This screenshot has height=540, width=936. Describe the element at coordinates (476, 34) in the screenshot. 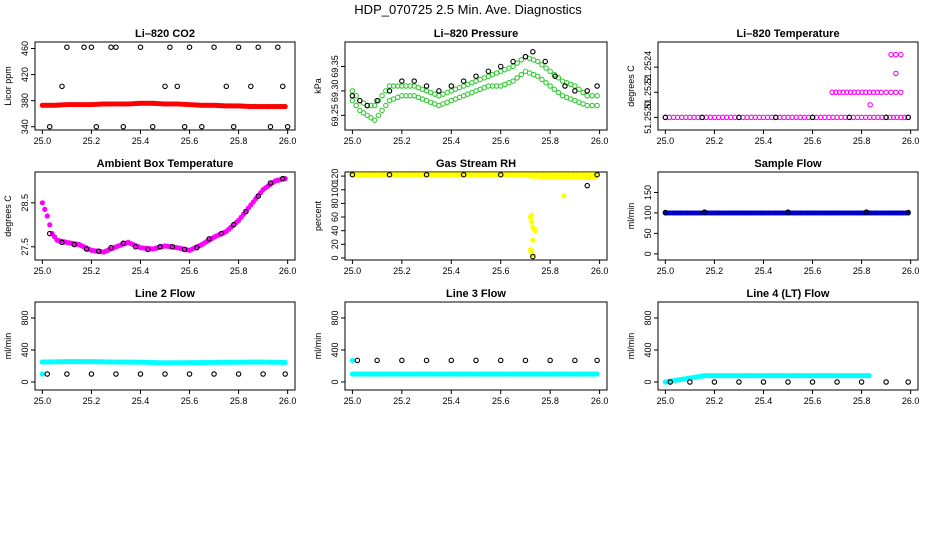

I see `chart-title: Li–820 Pressure` at that location.